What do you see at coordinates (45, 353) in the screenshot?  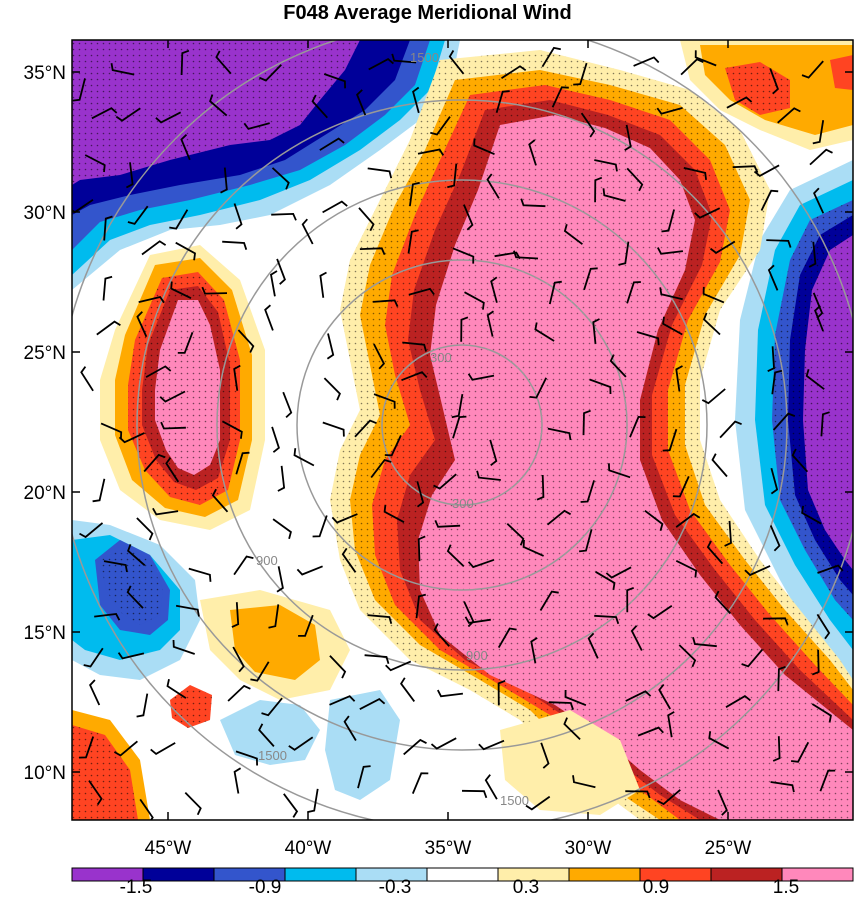 I see `lat-label-25n: 25°N` at bounding box center [45, 353].